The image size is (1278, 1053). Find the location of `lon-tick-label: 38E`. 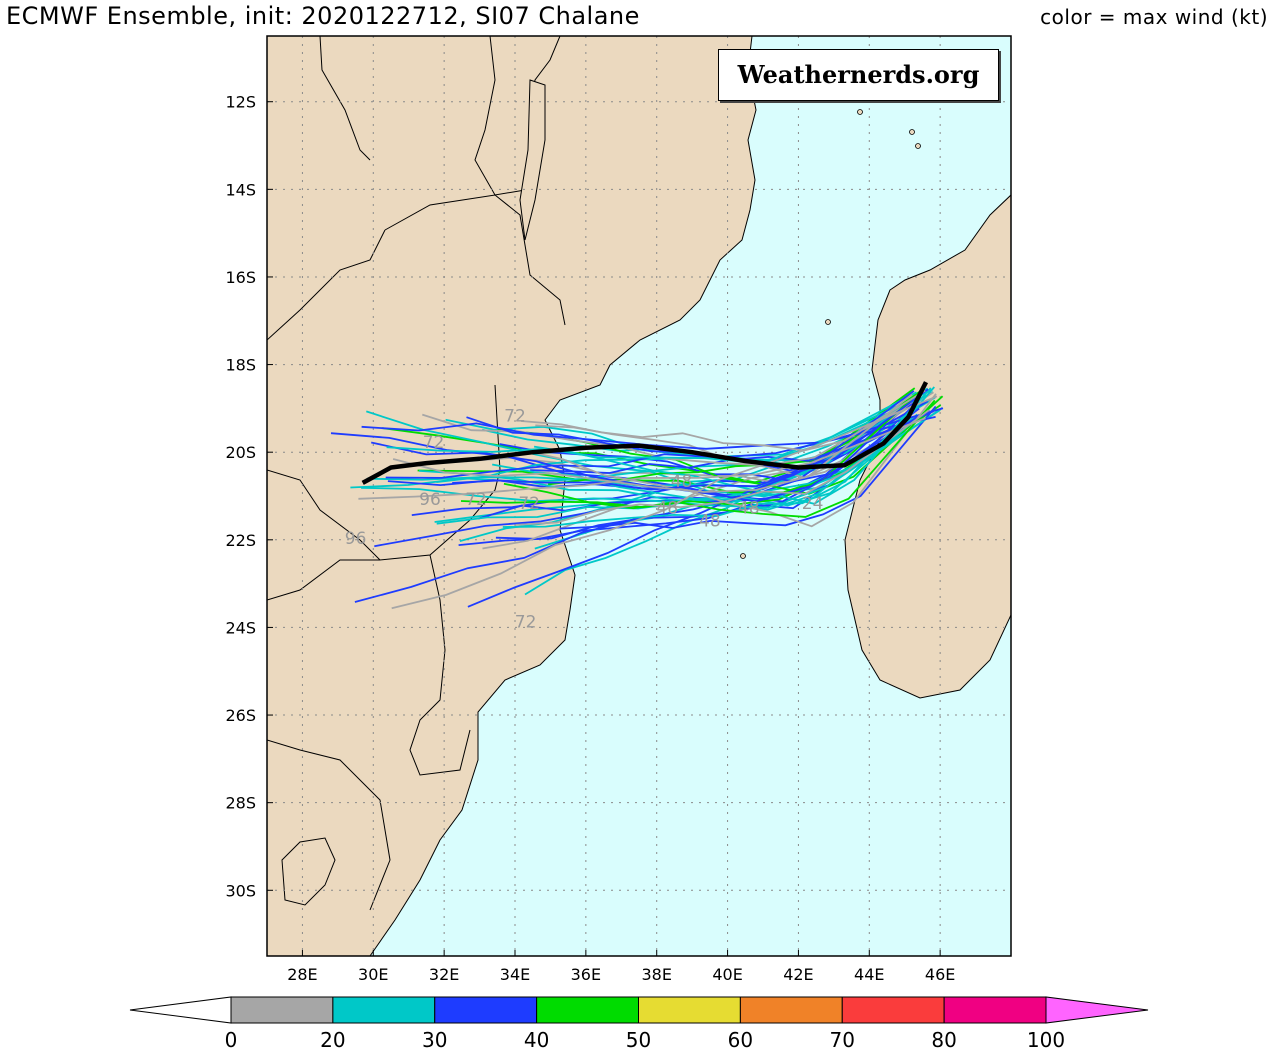

lon-tick-label: 38E is located at coordinates (656, 974).